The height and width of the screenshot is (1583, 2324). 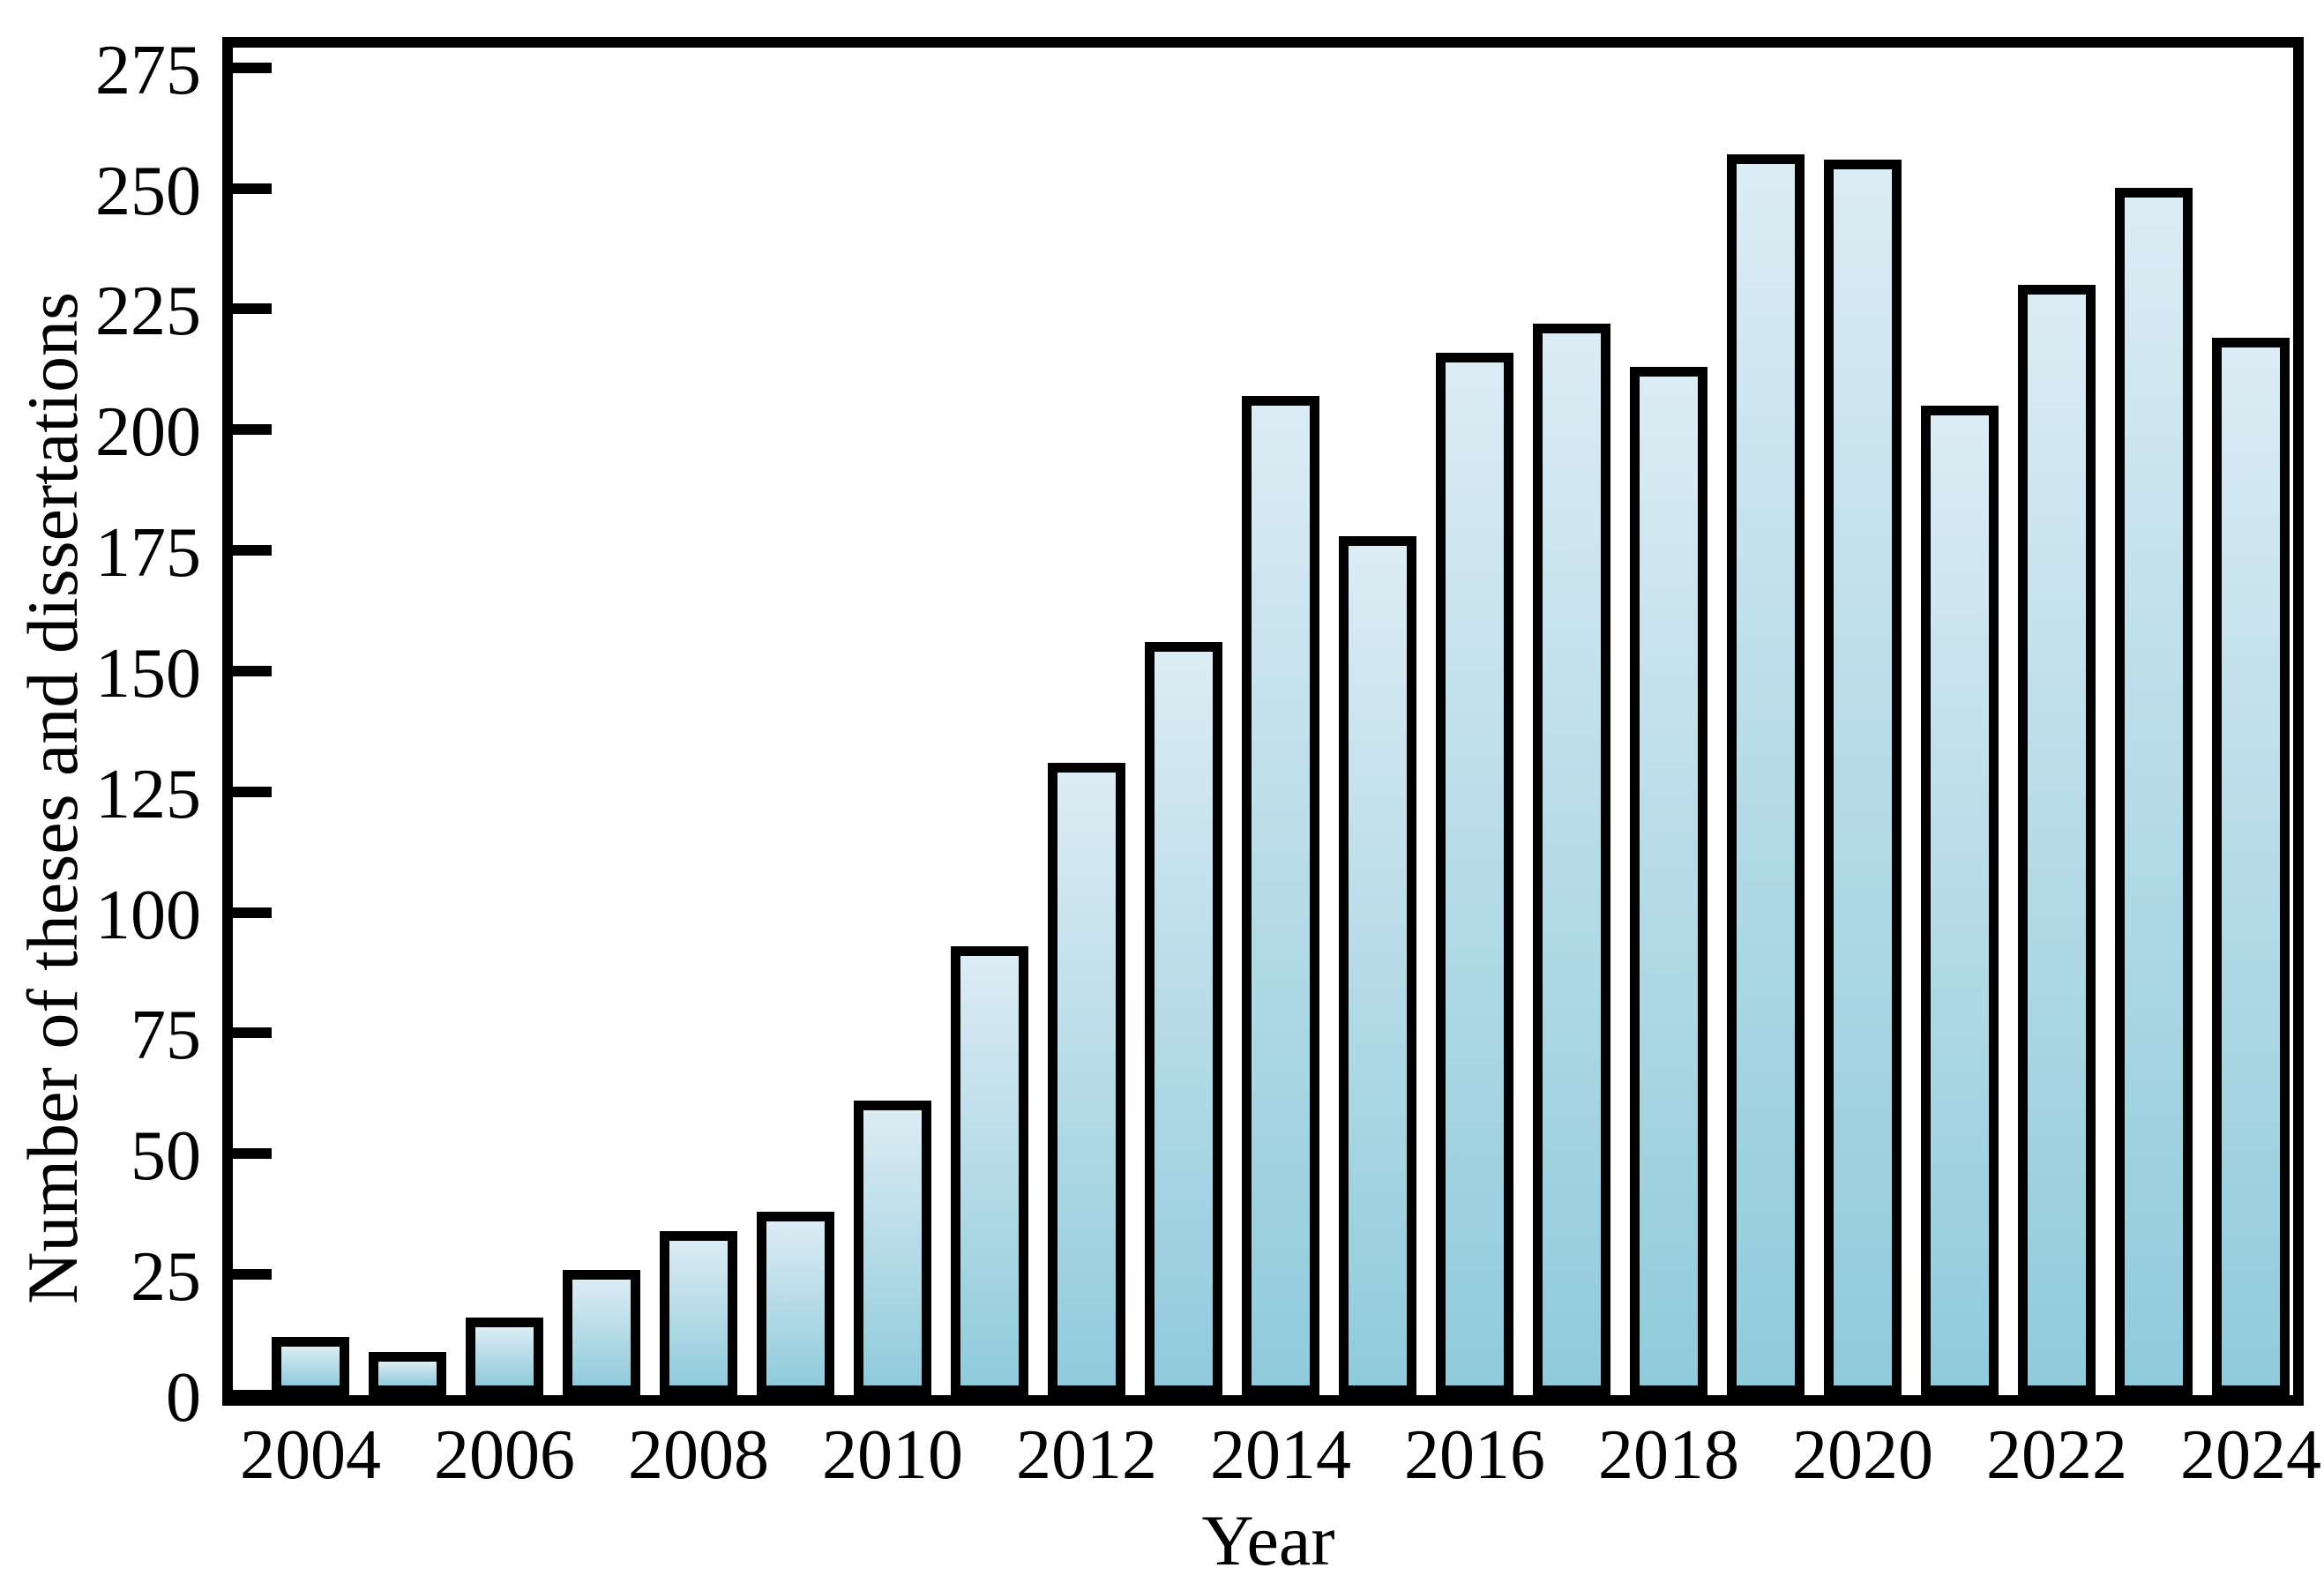 What do you see at coordinates (148, 552) in the screenshot?
I see `y-tick-label: 175` at bounding box center [148, 552].